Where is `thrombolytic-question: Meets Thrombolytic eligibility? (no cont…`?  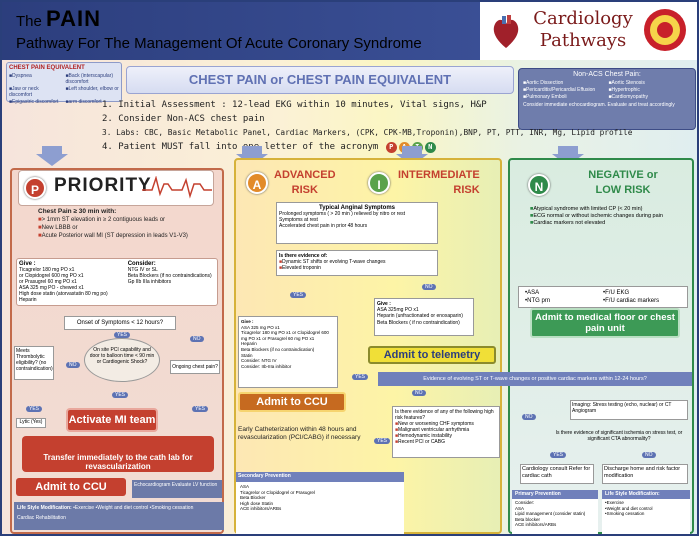
thrombolytic-question: Meets Thrombolytic eligibility? (no cont… is located at coordinates (34, 363).